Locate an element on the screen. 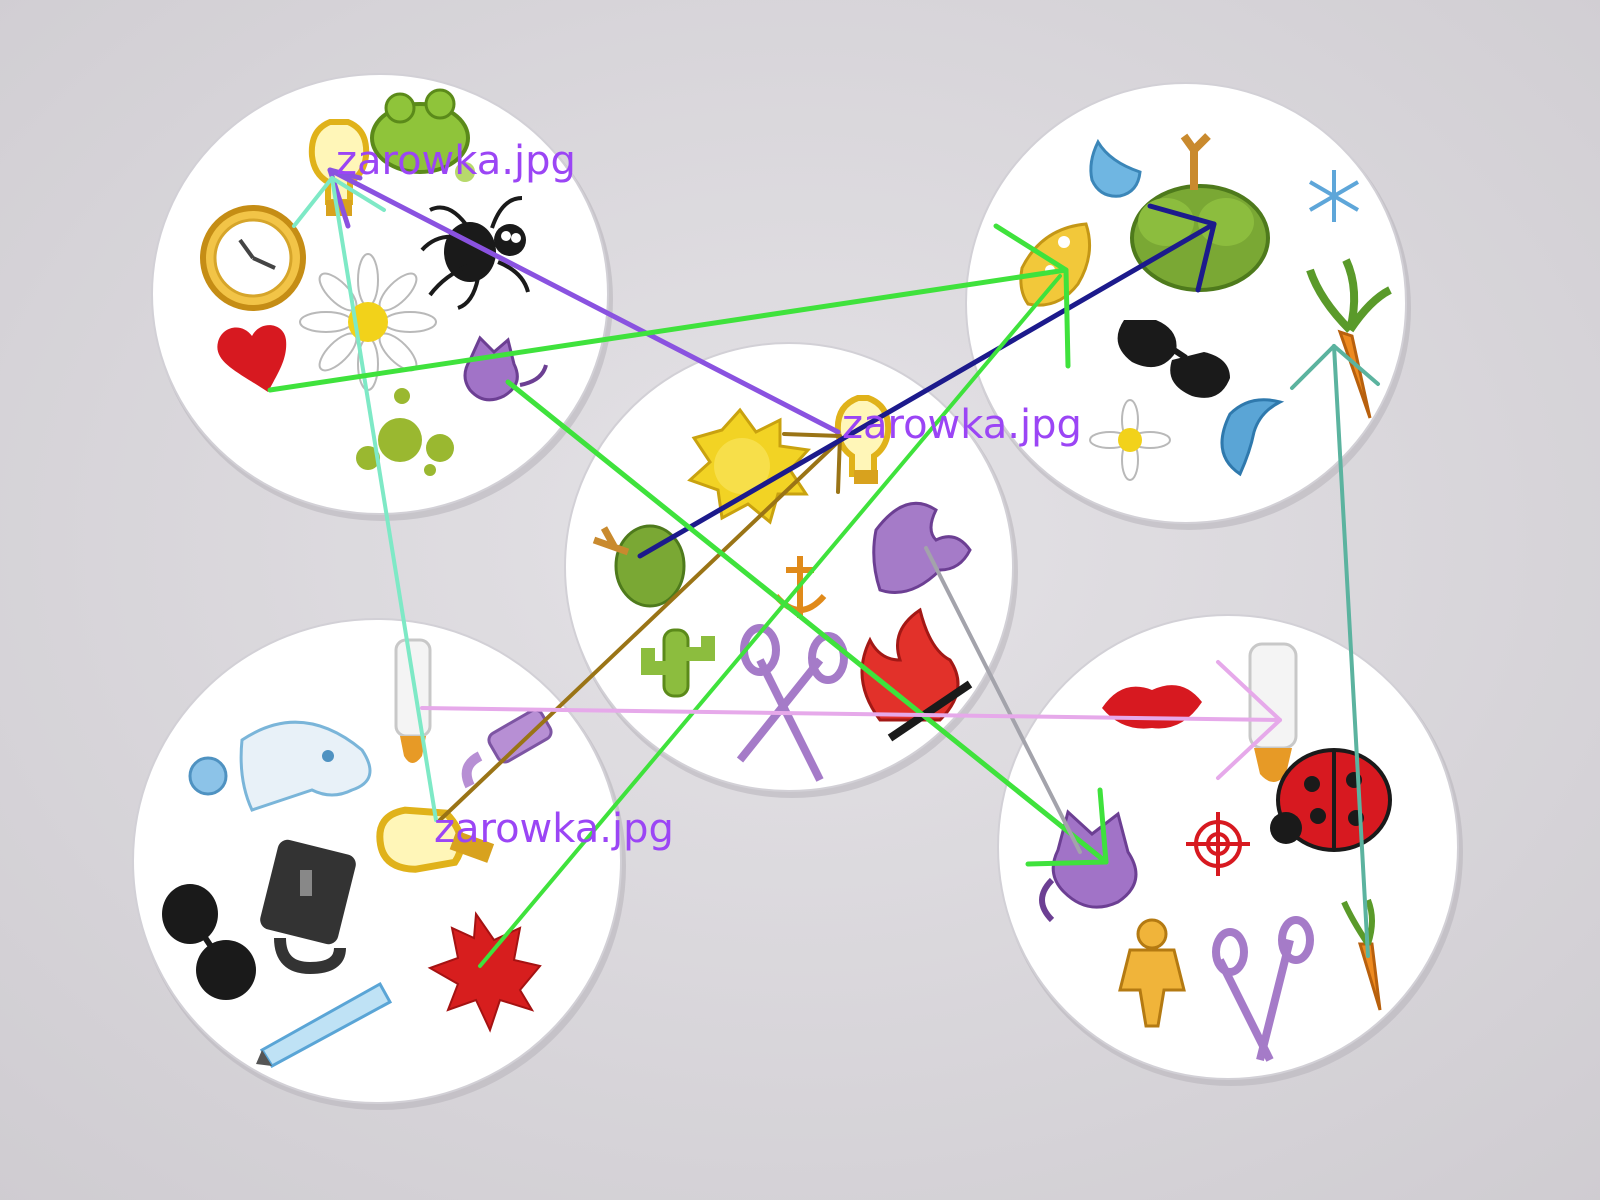  tree-icon is located at coordinates (639, 566).